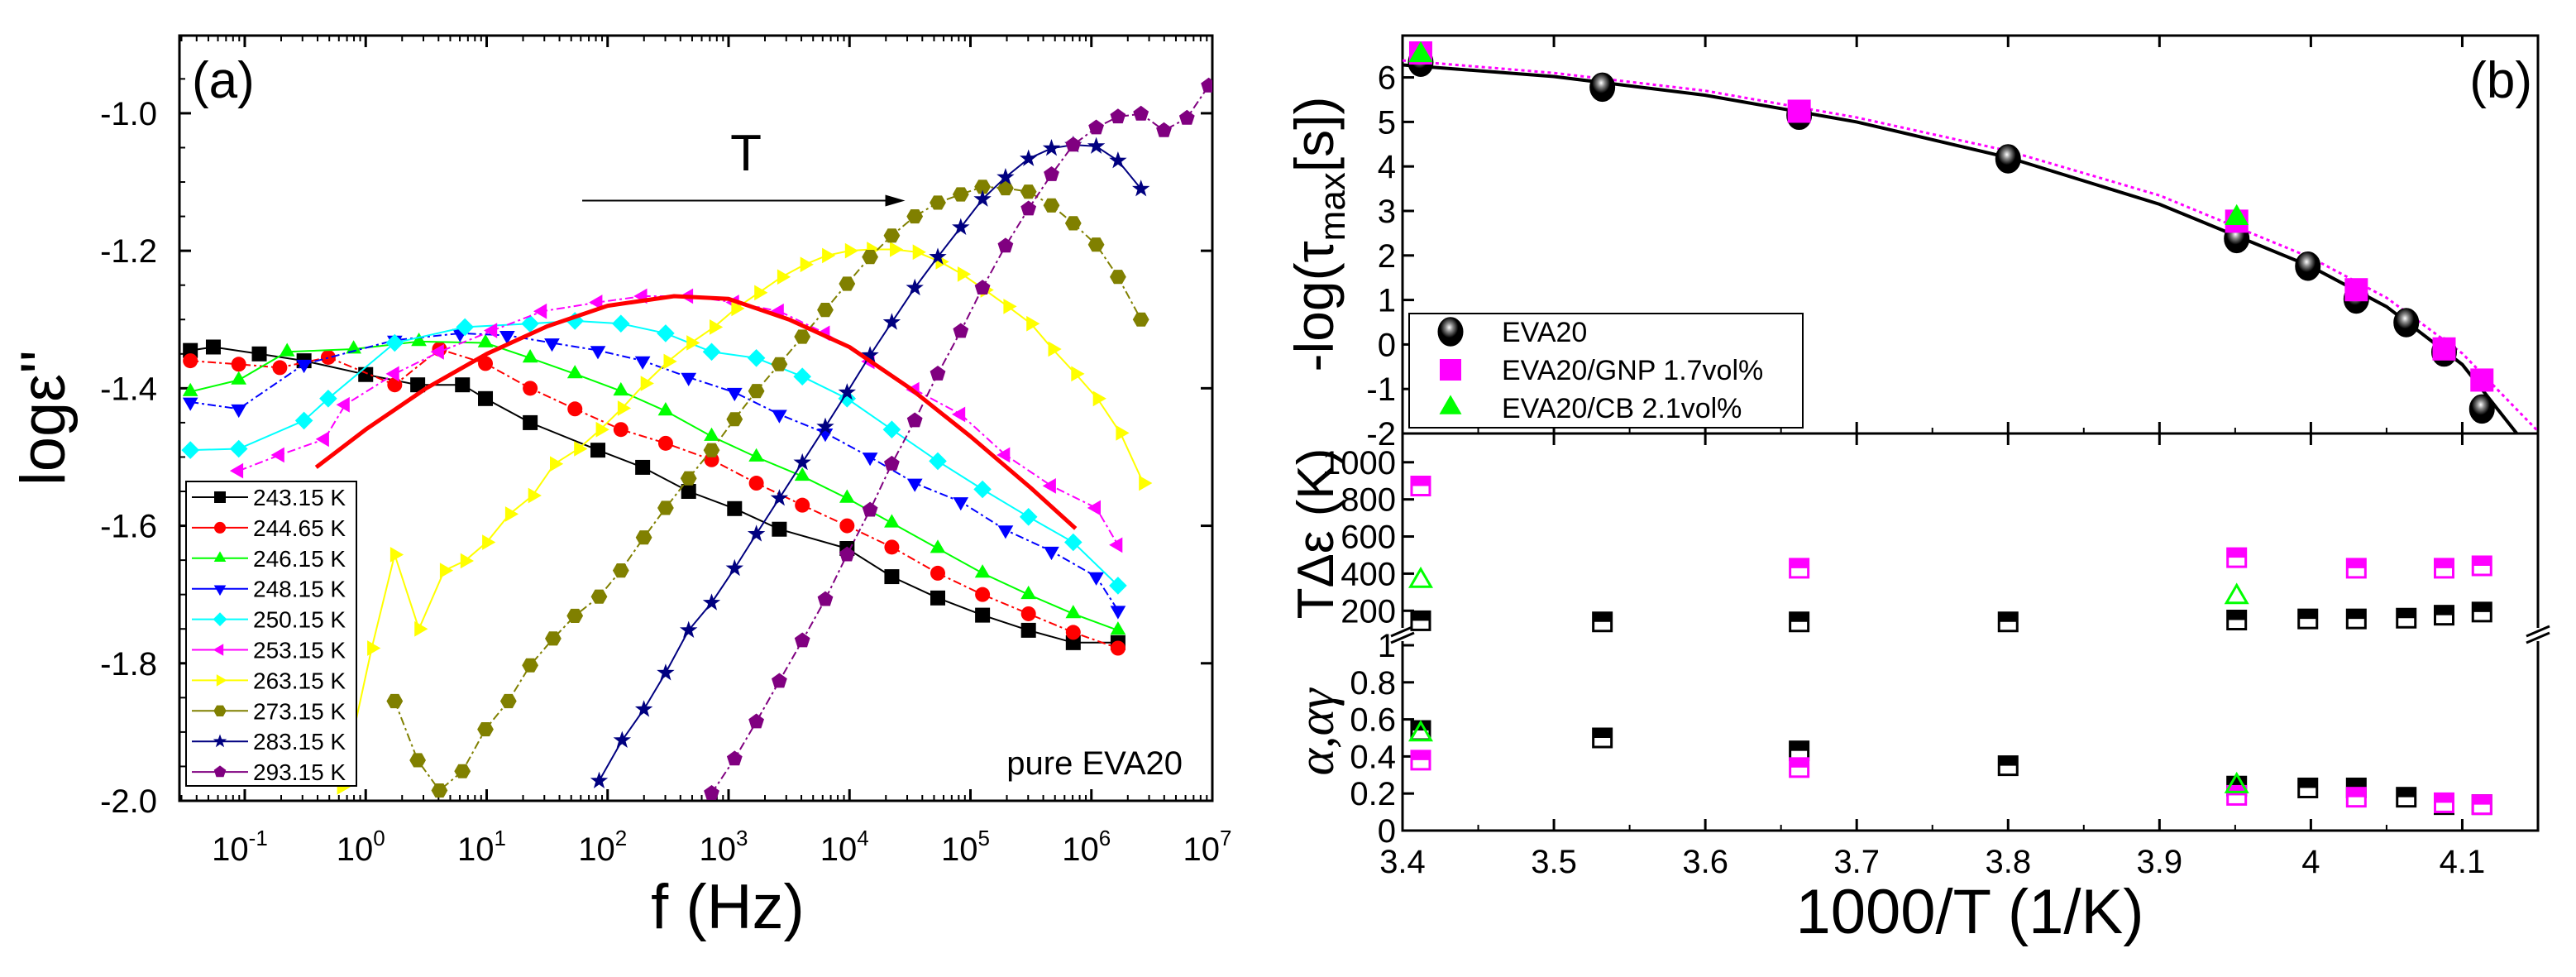  I want to click on panel-a-ylabel: logε'', so click(43, 418).